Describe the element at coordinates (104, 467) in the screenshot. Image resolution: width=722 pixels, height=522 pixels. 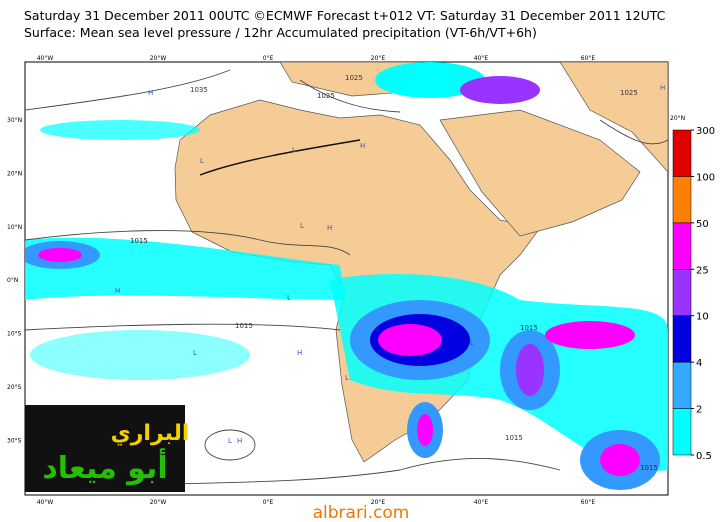
I see `watermark-line-2: أبو ميعاد` at that location.